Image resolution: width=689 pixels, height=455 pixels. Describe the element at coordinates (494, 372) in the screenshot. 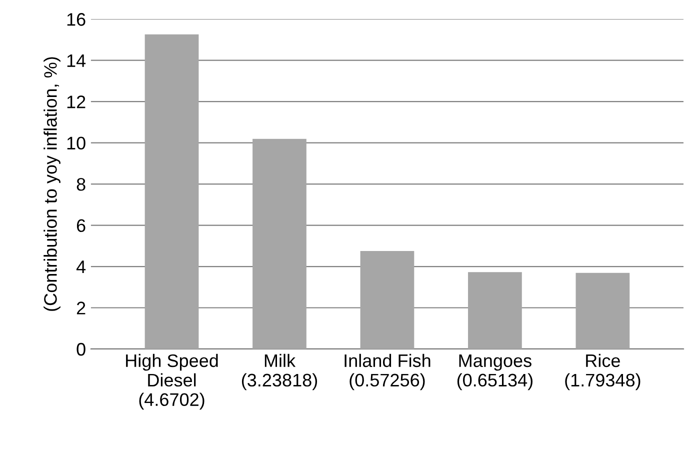

I see `x-tick-label: Mangoes (0.65134)` at that location.